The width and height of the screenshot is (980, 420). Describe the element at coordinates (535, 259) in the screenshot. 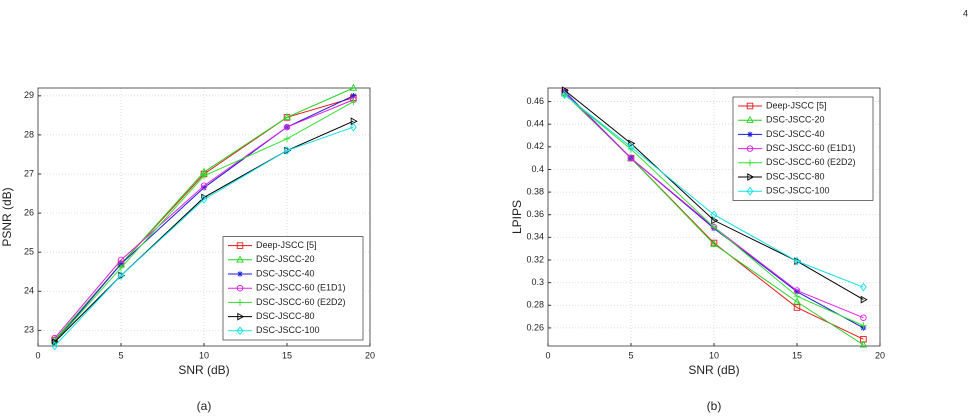

I see `y-tick-label: 0.32` at that location.